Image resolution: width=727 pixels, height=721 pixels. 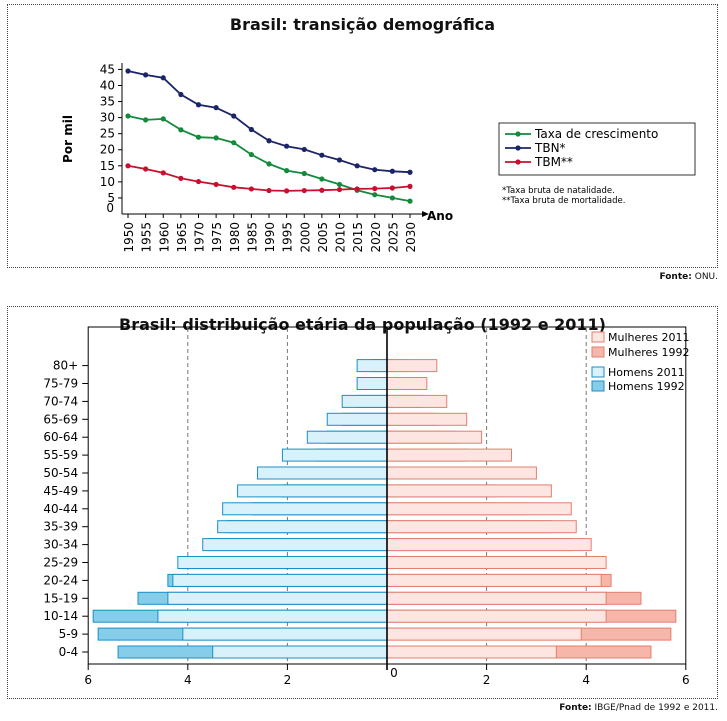 What do you see at coordinates (288, 237) in the screenshot?
I see `x-tick-label: 1995` at bounding box center [288, 237].